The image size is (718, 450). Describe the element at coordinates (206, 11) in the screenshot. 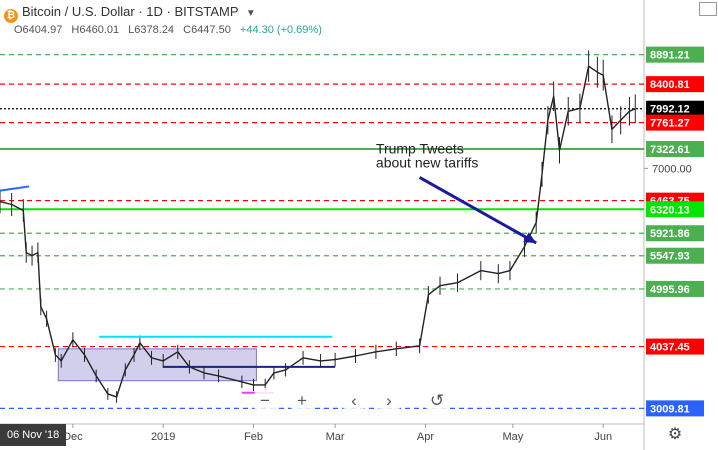

I see `exchange-label: BITSTAMP` at that location.